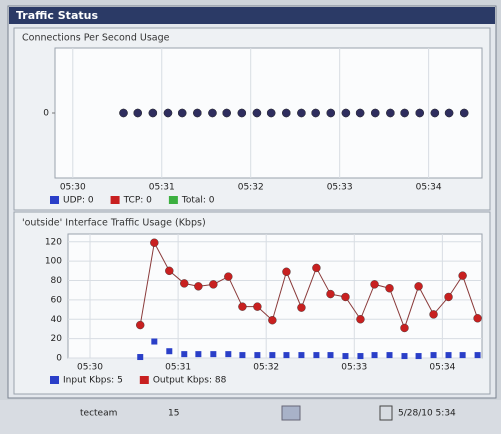  What do you see at coordinates (57, 281) in the screenshot?
I see `y-tick-label: 80` at bounding box center [57, 281].